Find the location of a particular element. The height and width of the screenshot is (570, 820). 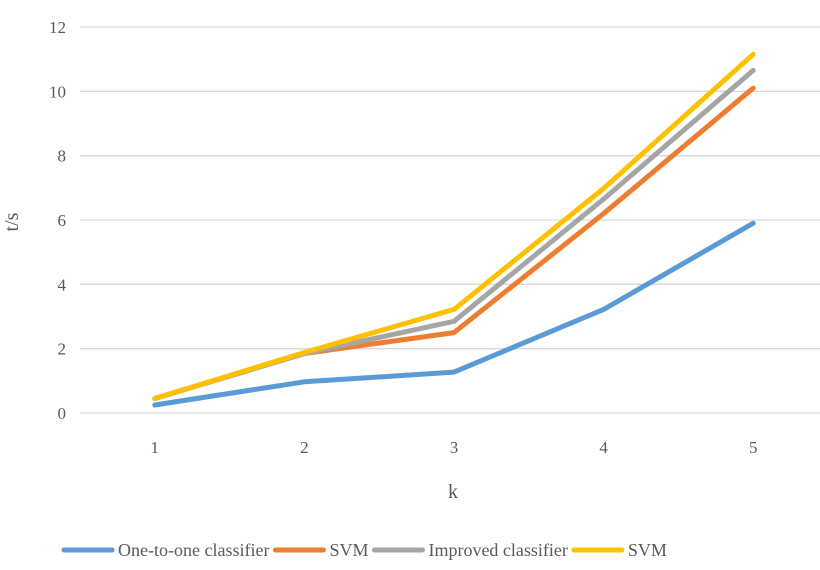

x-tick-label: 2 is located at coordinates (304, 447).